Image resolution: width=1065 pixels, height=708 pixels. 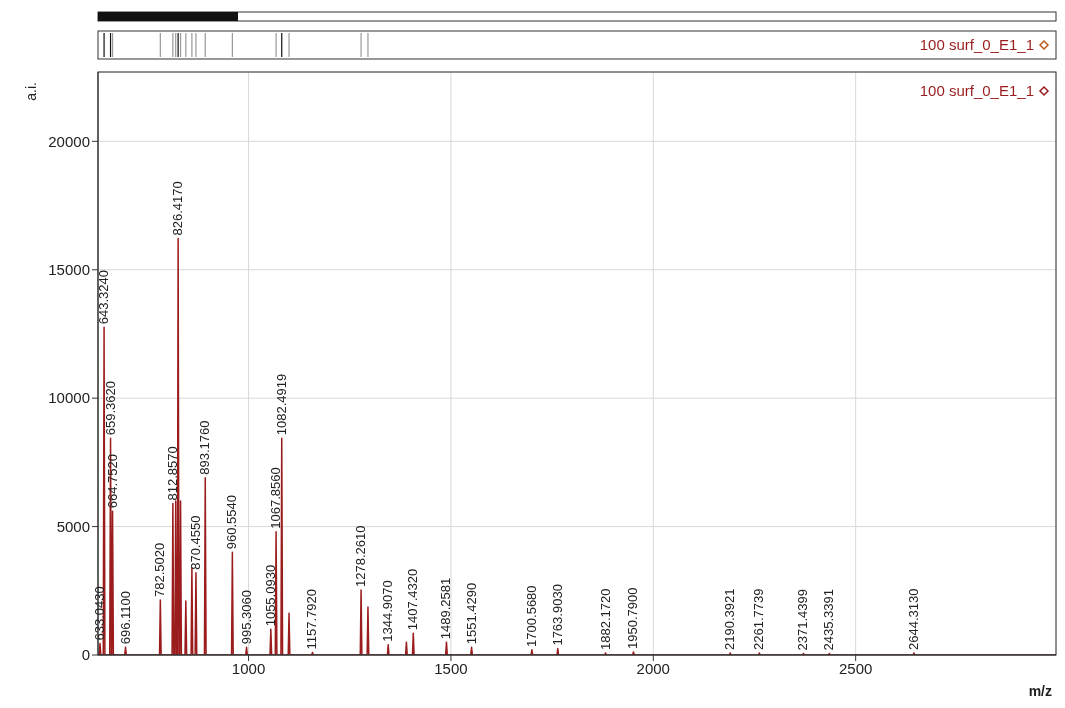 What do you see at coordinates (976, 44) in the screenshot?
I see `text: 100 surf_0_E1_1` at bounding box center [976, 44].